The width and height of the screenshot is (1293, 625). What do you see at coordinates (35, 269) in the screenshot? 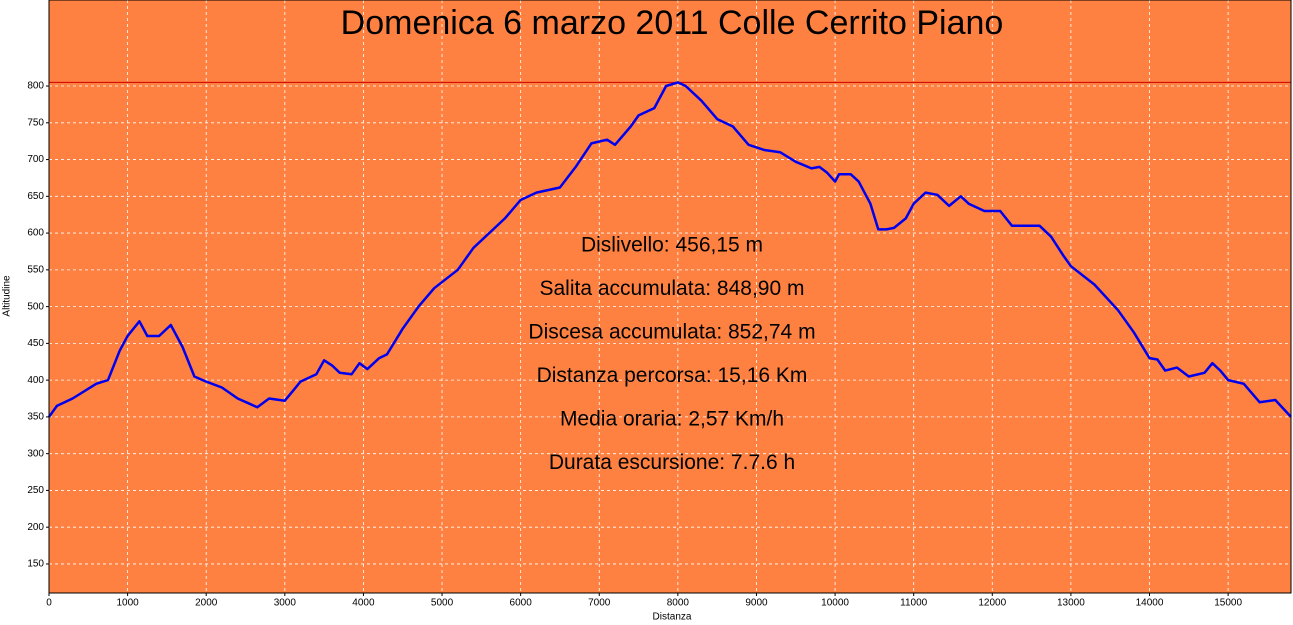
I see `y-tick-label: 550` at bounding box center [35, 269].